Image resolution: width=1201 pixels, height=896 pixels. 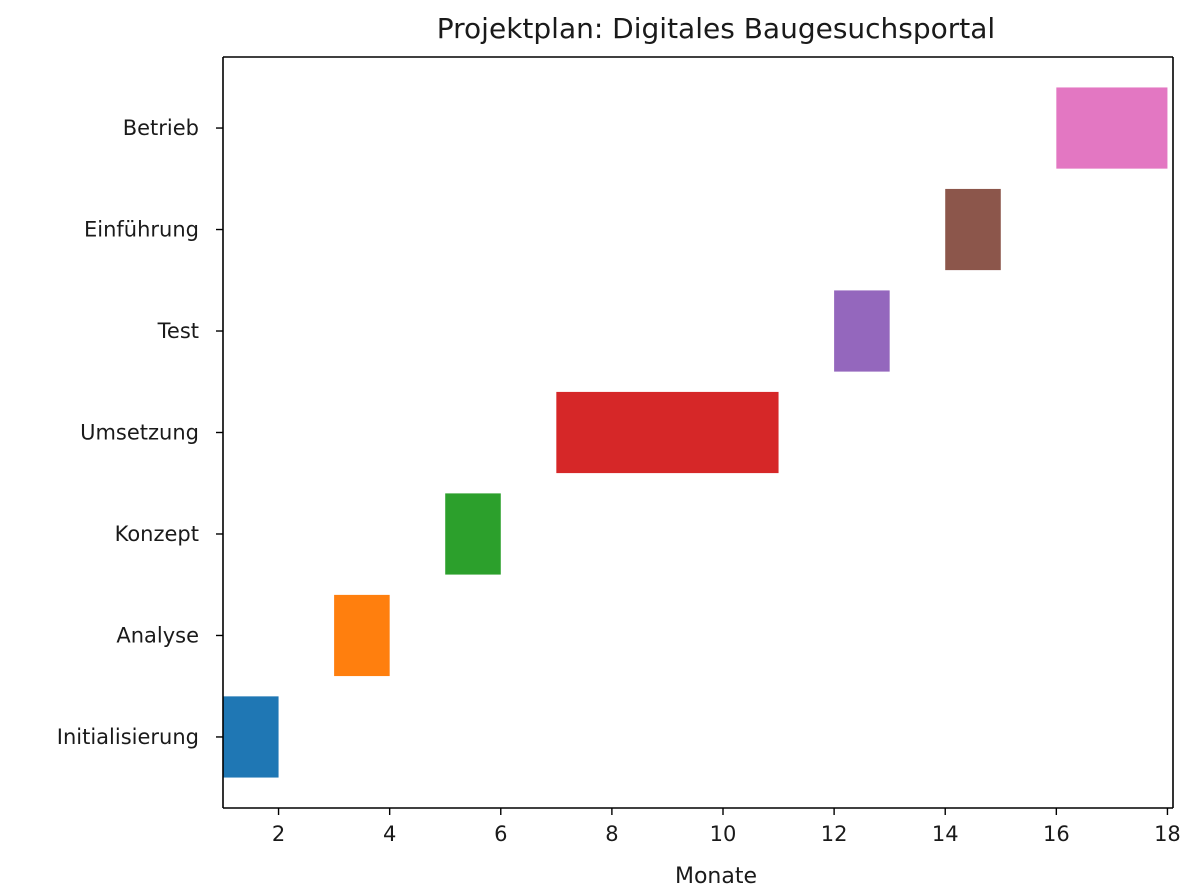 I want to click on x-tick-label: 2, so click(x=278, y=834).